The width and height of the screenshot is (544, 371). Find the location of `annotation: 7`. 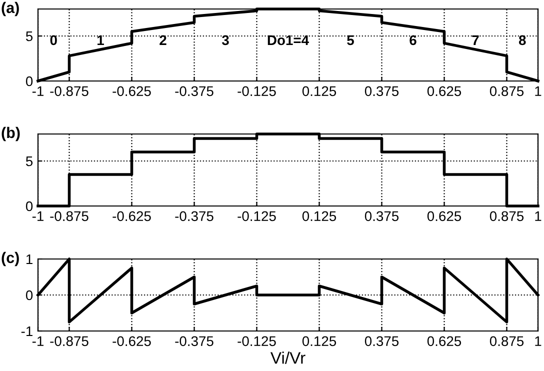

annotation: 7 is located at coordinates (475, 40).